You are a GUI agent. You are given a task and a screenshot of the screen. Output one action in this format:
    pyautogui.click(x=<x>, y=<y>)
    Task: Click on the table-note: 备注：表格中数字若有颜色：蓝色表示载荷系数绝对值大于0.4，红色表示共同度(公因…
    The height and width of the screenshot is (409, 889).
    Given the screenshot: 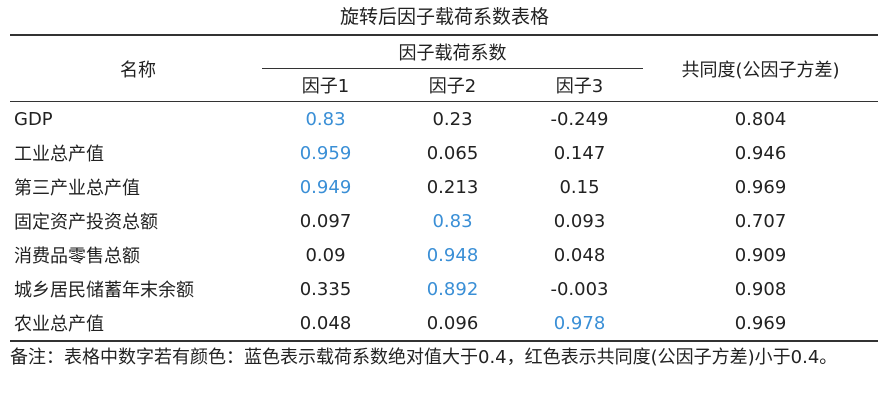 What is the action you would take?
    pyautogui.click(x=424, y=357)
    